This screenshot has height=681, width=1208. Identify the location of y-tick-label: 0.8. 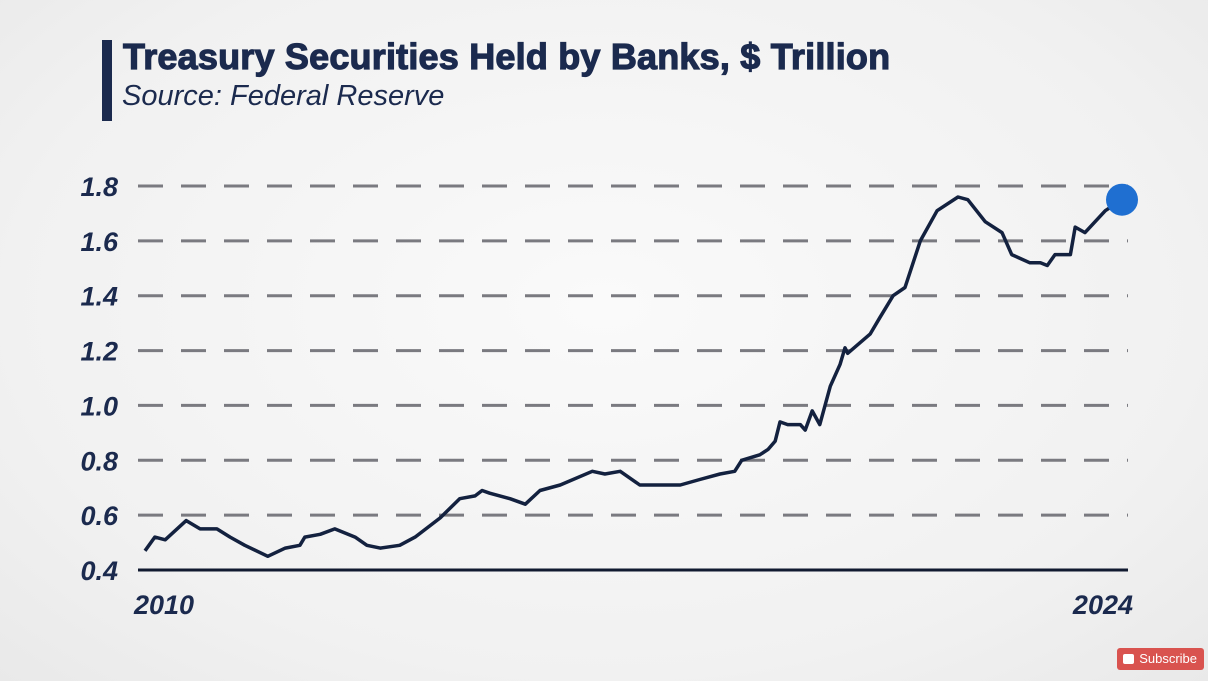
(99, 461).